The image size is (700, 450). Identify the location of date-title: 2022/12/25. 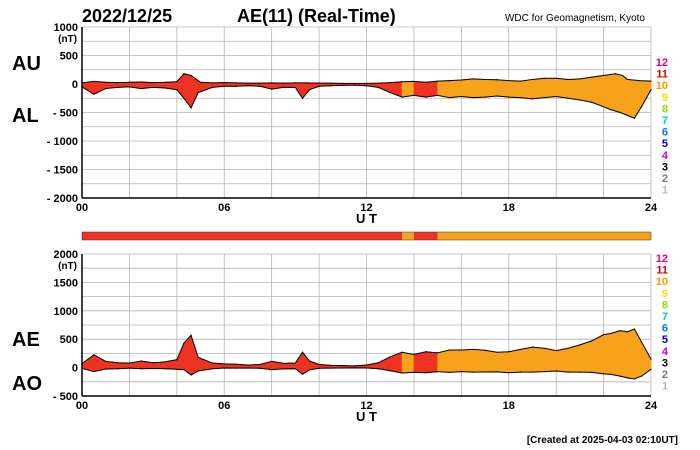
(127, 16).